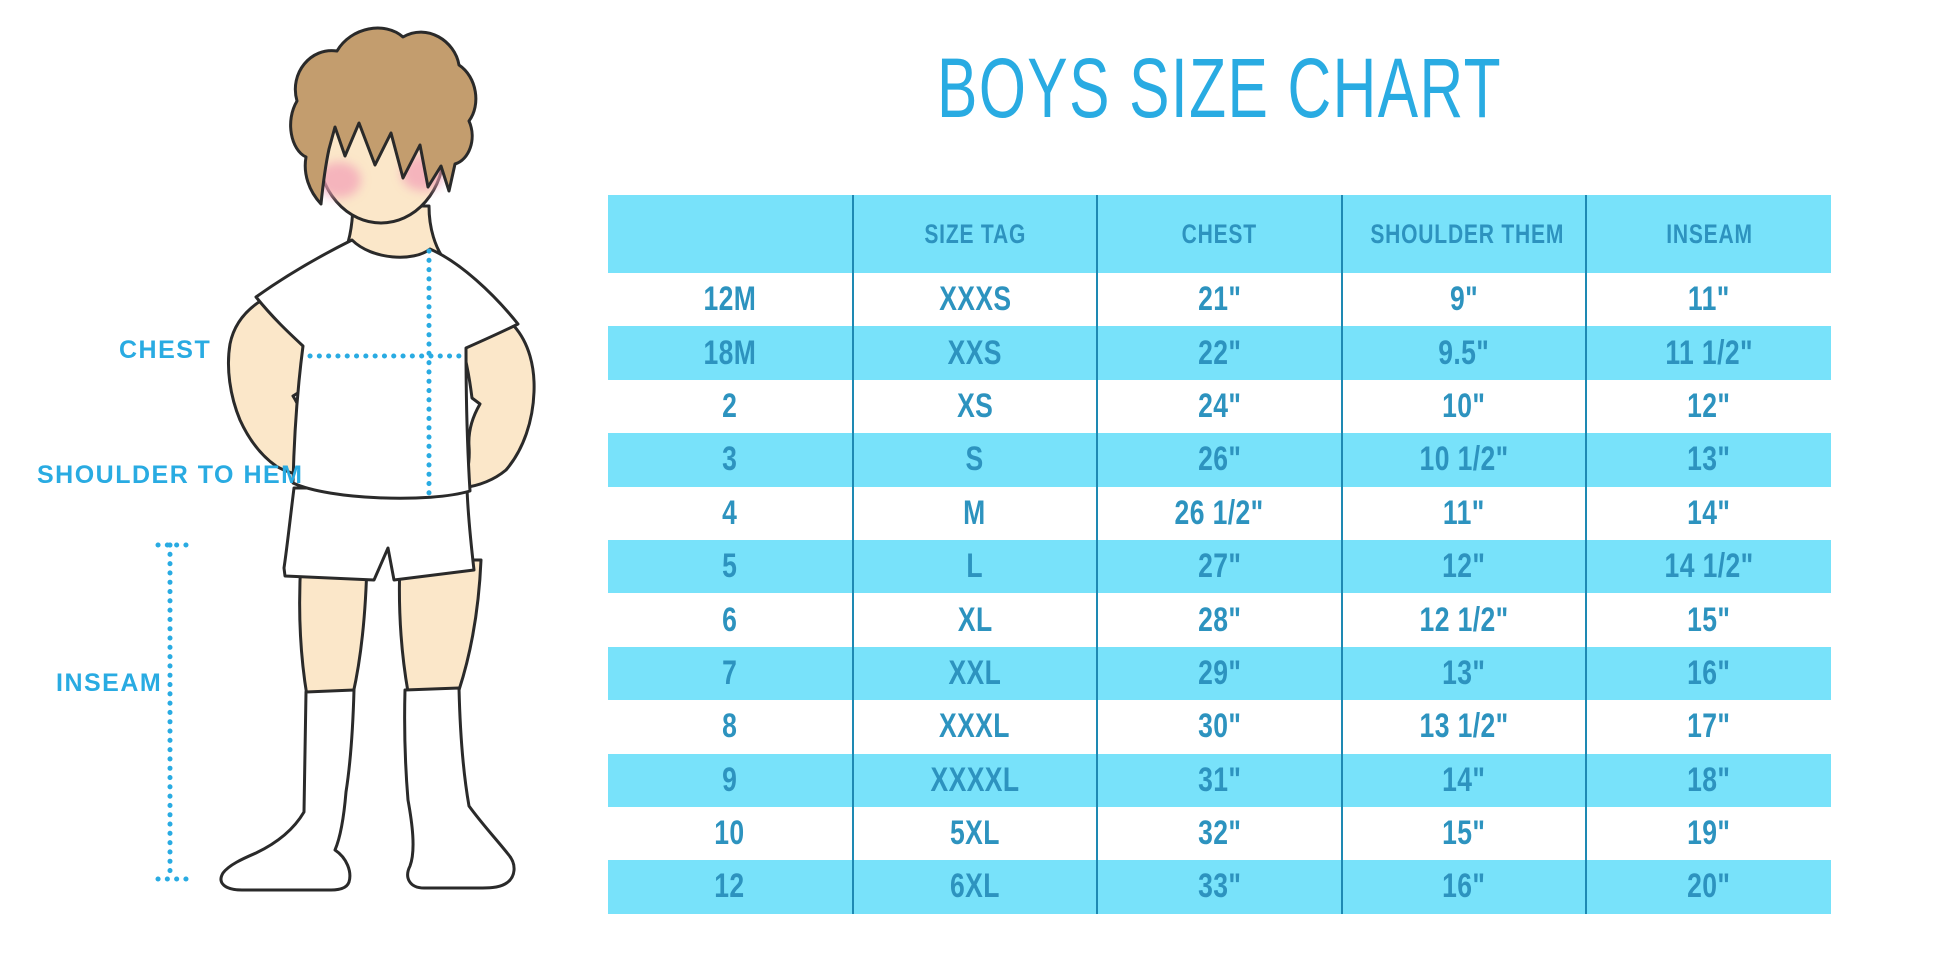  I want to click on table-cell: 8, so click(730, 726).